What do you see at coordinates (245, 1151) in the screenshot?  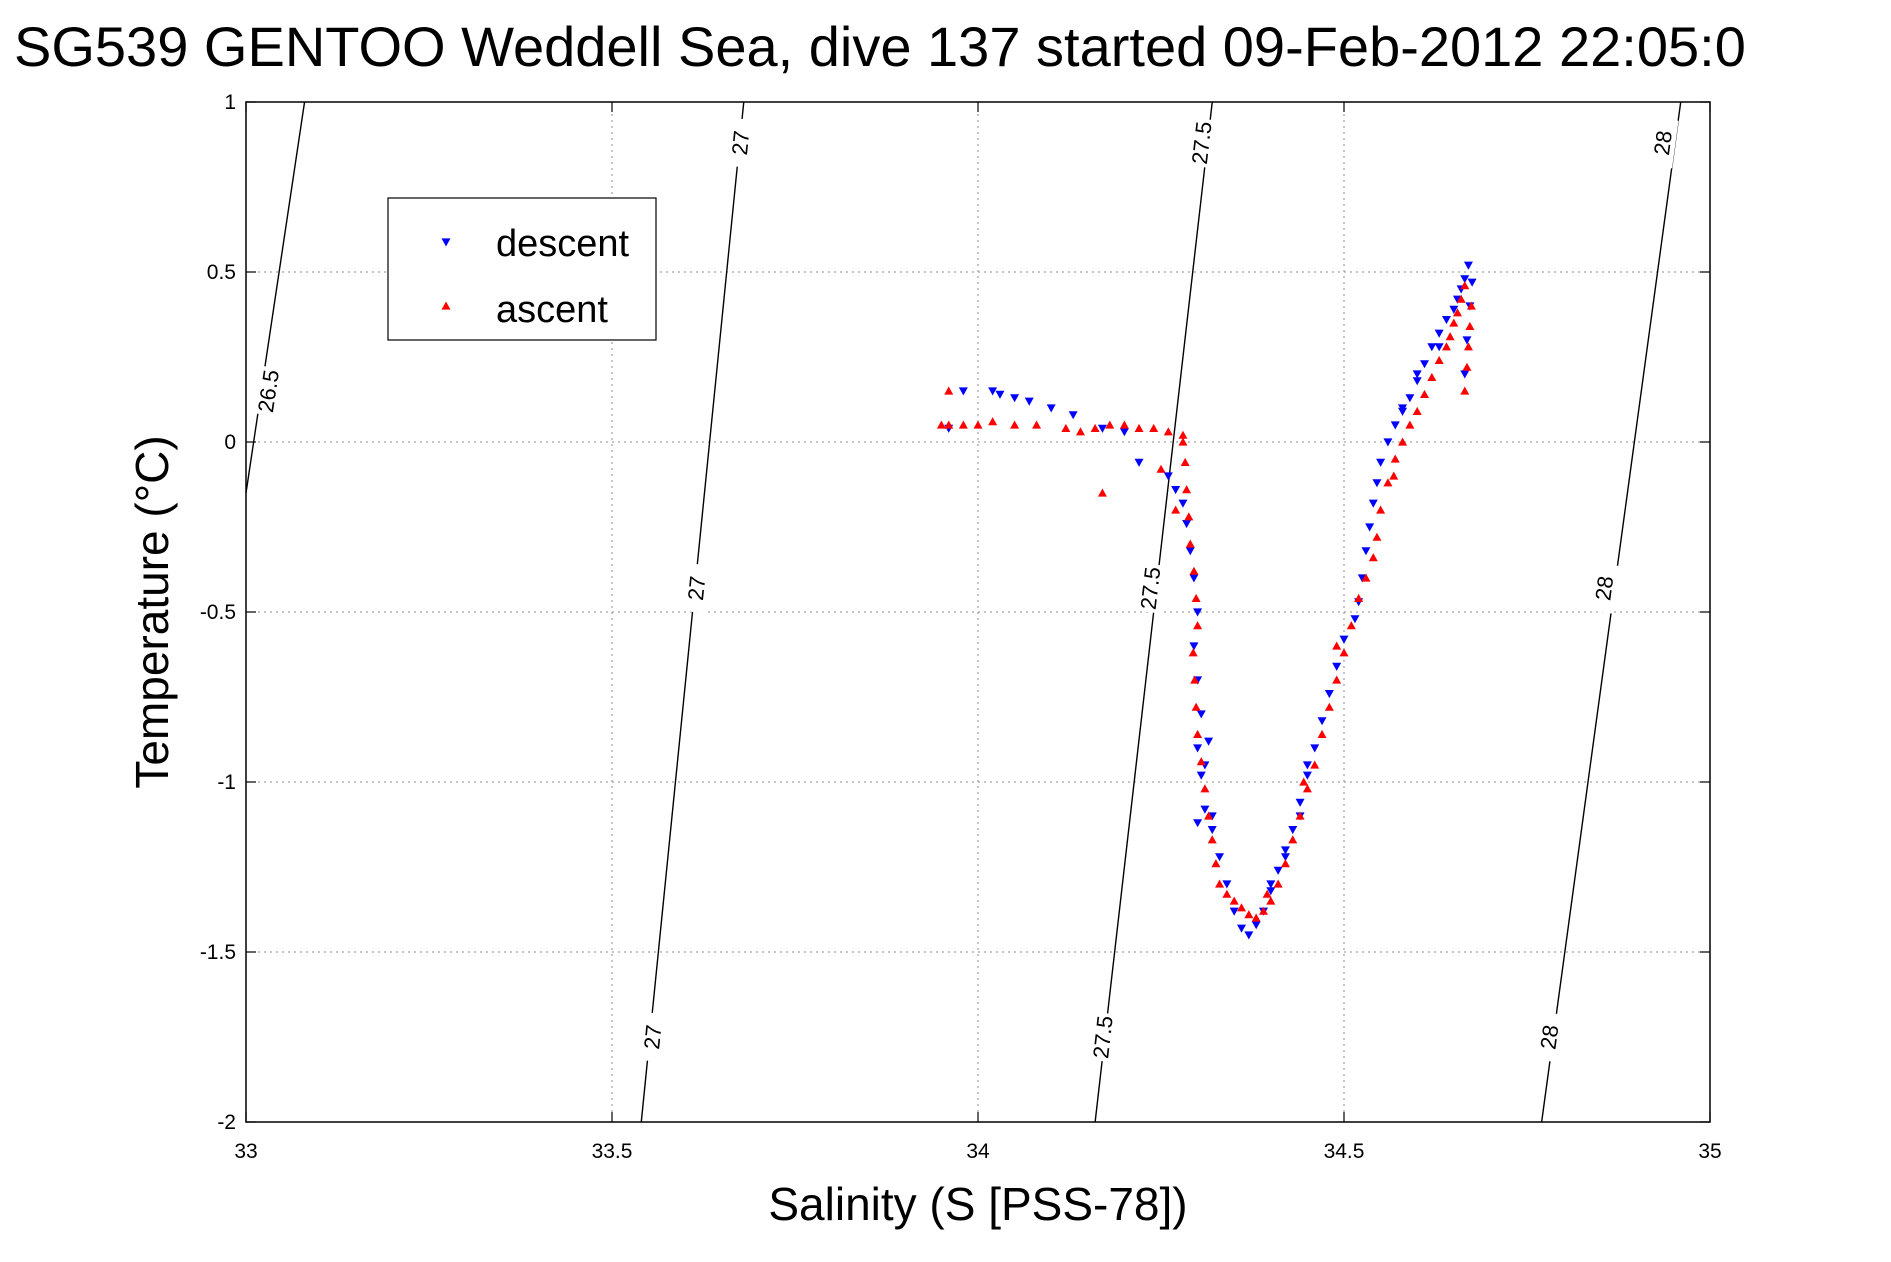 I see `x-tick-label: 33` at bounding box center [245, 1151].